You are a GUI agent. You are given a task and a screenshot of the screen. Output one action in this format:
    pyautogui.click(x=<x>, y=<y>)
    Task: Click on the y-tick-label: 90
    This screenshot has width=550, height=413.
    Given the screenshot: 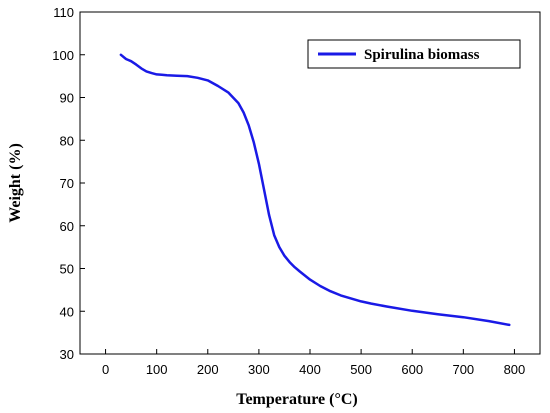 What is the action you would take?
    pyautogui.click(x=67, y=98)
    